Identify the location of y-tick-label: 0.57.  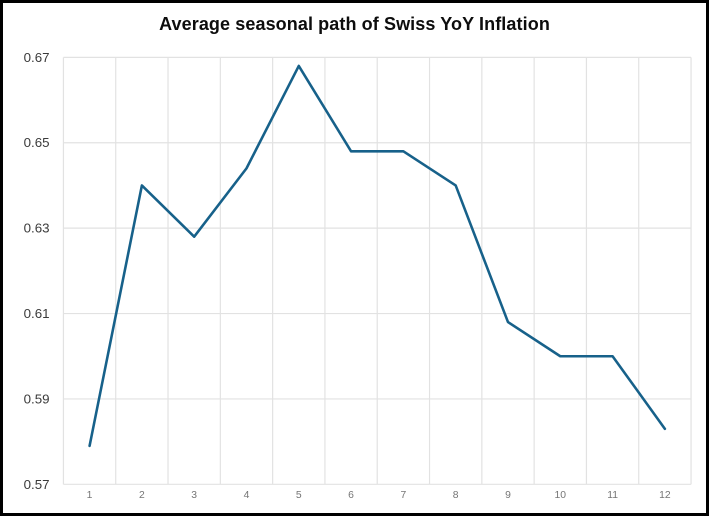
(37, 484).